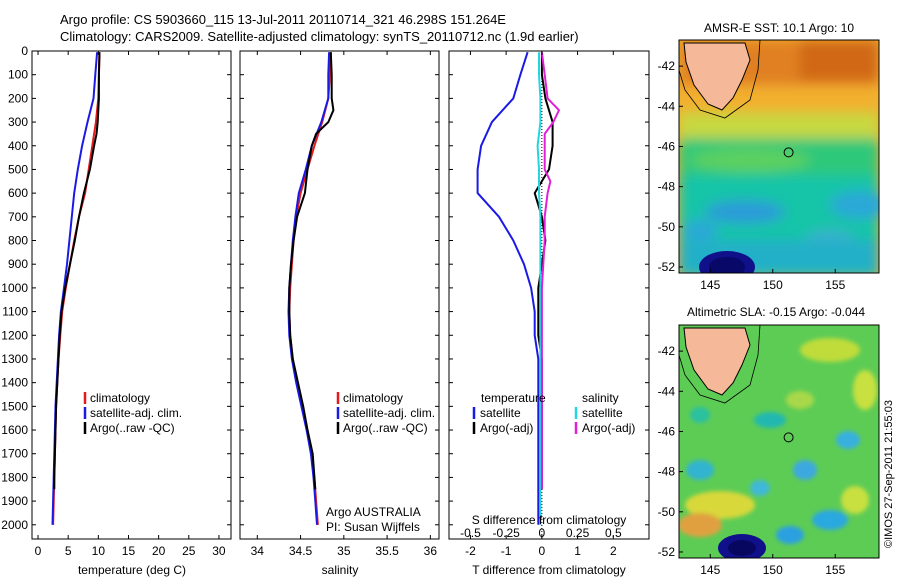 The image size is (900, 585). Describe the element at coordinates (189, 551) in the screenshot. I see `x-tick-label: 25` at that location.